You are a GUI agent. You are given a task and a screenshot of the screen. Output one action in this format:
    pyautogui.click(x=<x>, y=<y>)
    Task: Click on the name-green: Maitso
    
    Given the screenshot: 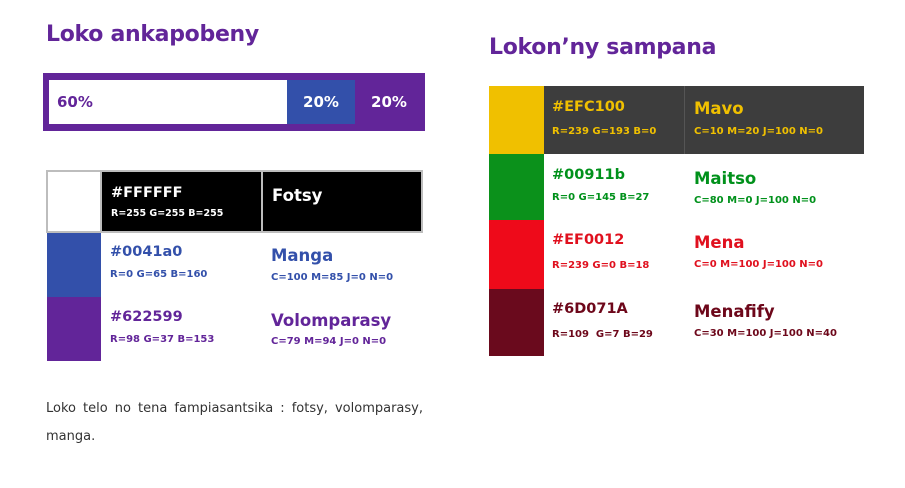 What is the action you would take?
    pyautogui.click(x=725, y=178)
    